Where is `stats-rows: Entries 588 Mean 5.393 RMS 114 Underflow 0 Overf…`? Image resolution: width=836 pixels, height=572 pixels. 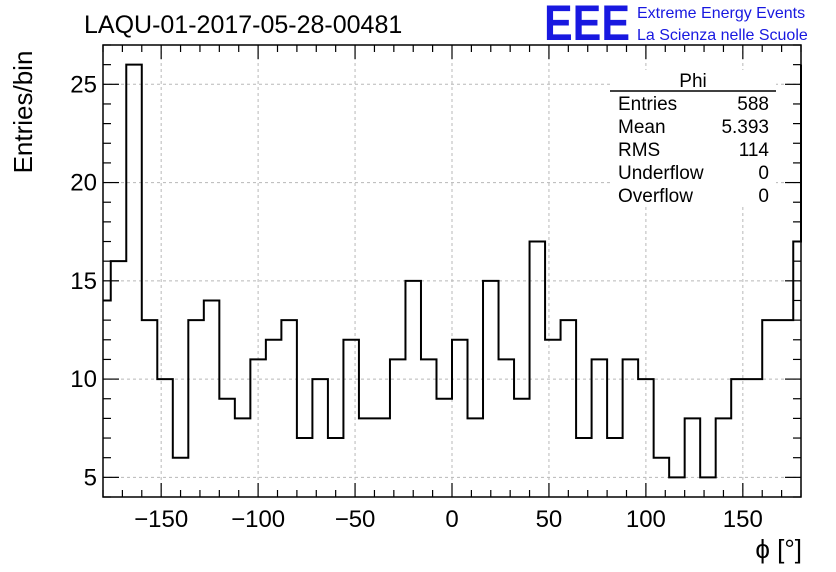 stats-rows: Entries 588 Mean 5.393 RMS 114 Underflow 0 Overf… is located at coordinates (693, 150).